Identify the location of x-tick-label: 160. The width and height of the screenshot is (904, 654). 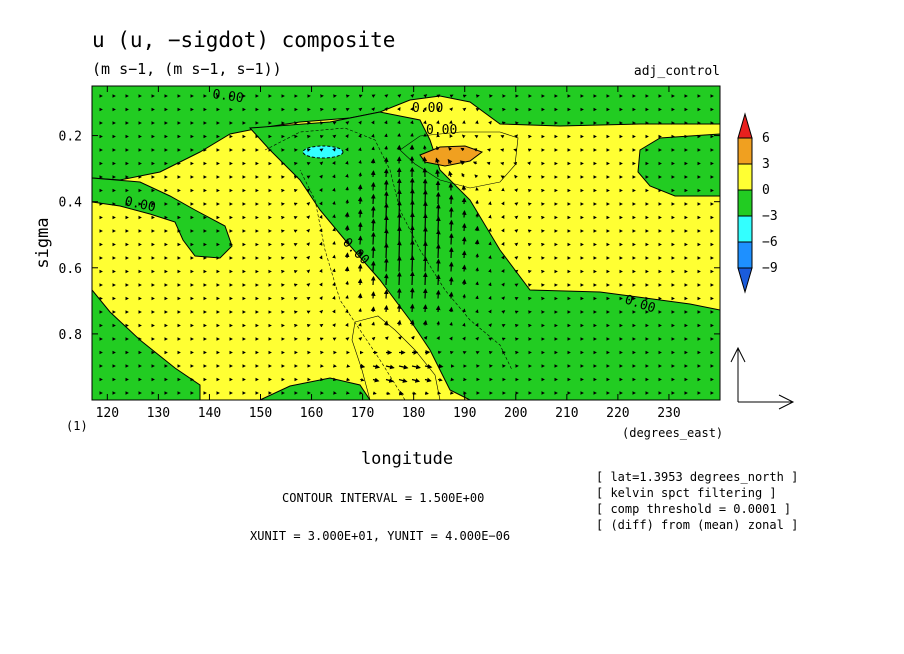
(311, 413).